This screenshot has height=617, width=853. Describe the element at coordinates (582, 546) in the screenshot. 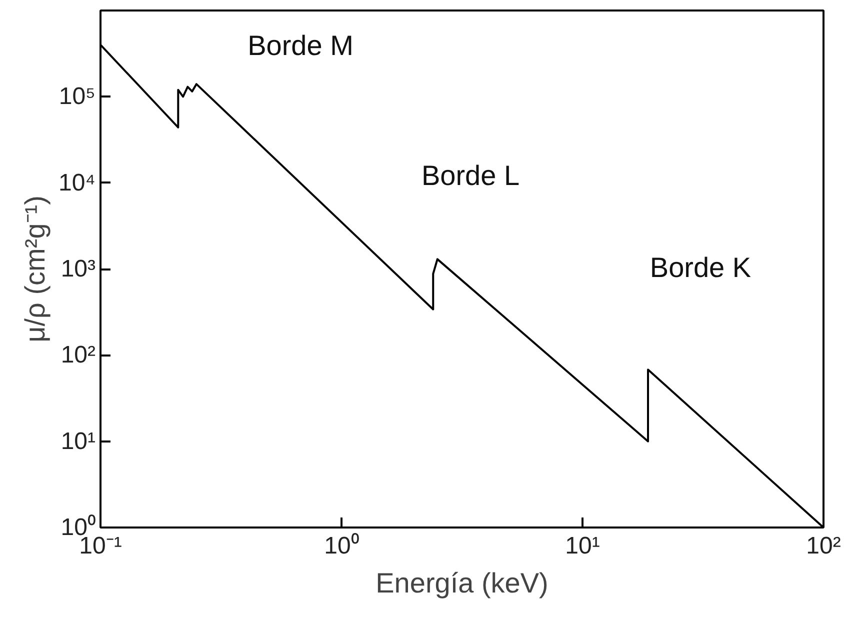

I see `x-tick-label: 10¹` at that location.